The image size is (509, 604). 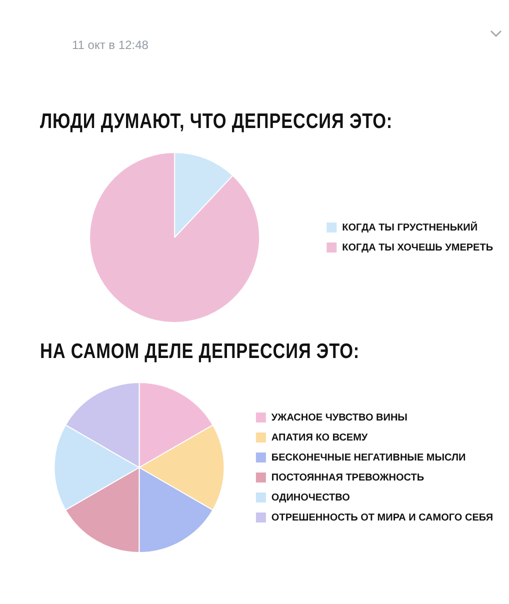 I want to click on legend-label: ОДИНОЧЕСТВО, so click(x=310, y=498).